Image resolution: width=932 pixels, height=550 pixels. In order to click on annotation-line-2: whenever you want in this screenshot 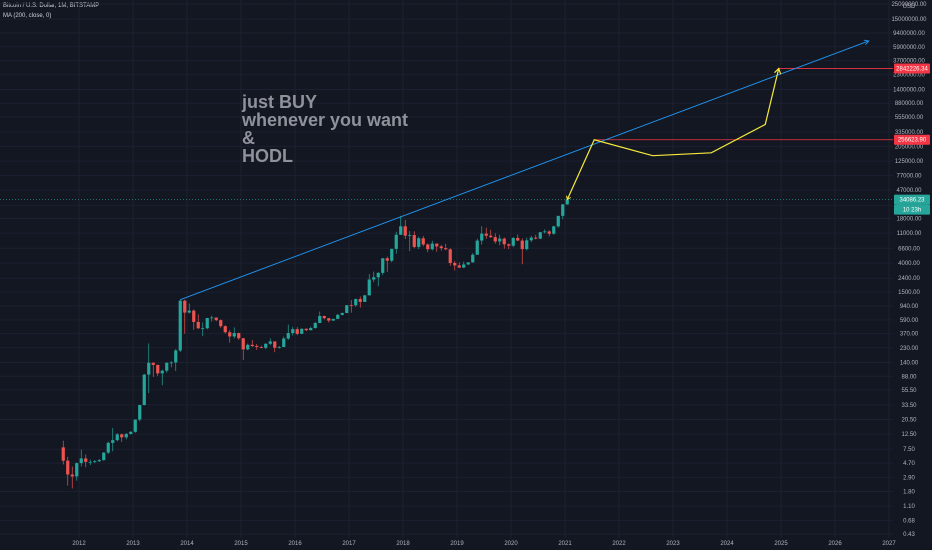, I will do `click(324, 120)`.